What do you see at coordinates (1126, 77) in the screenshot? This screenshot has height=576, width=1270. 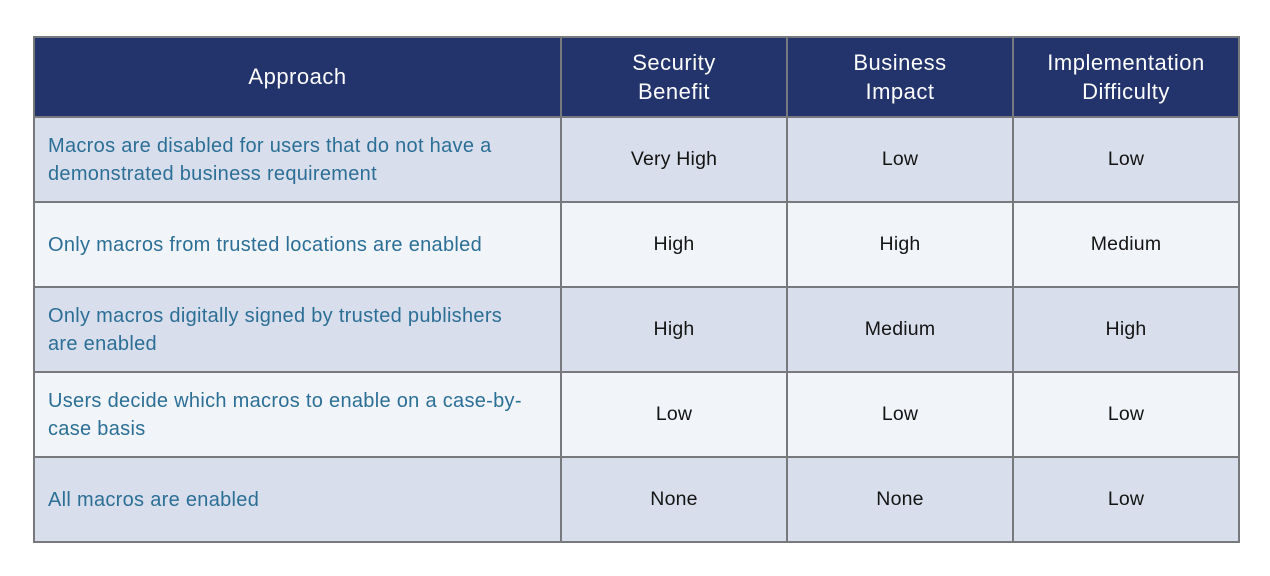 I see `column-header-implementation-difficulty: Implementation Difficulty` at bounding box center [1126, 77].